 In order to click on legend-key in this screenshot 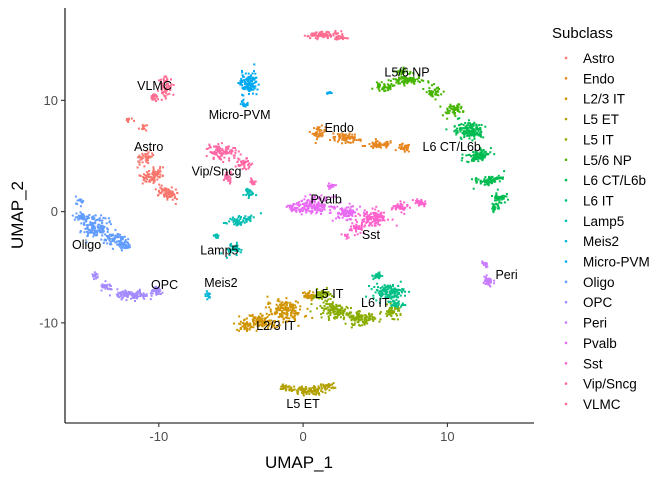, I will do `click(566, 119)`.